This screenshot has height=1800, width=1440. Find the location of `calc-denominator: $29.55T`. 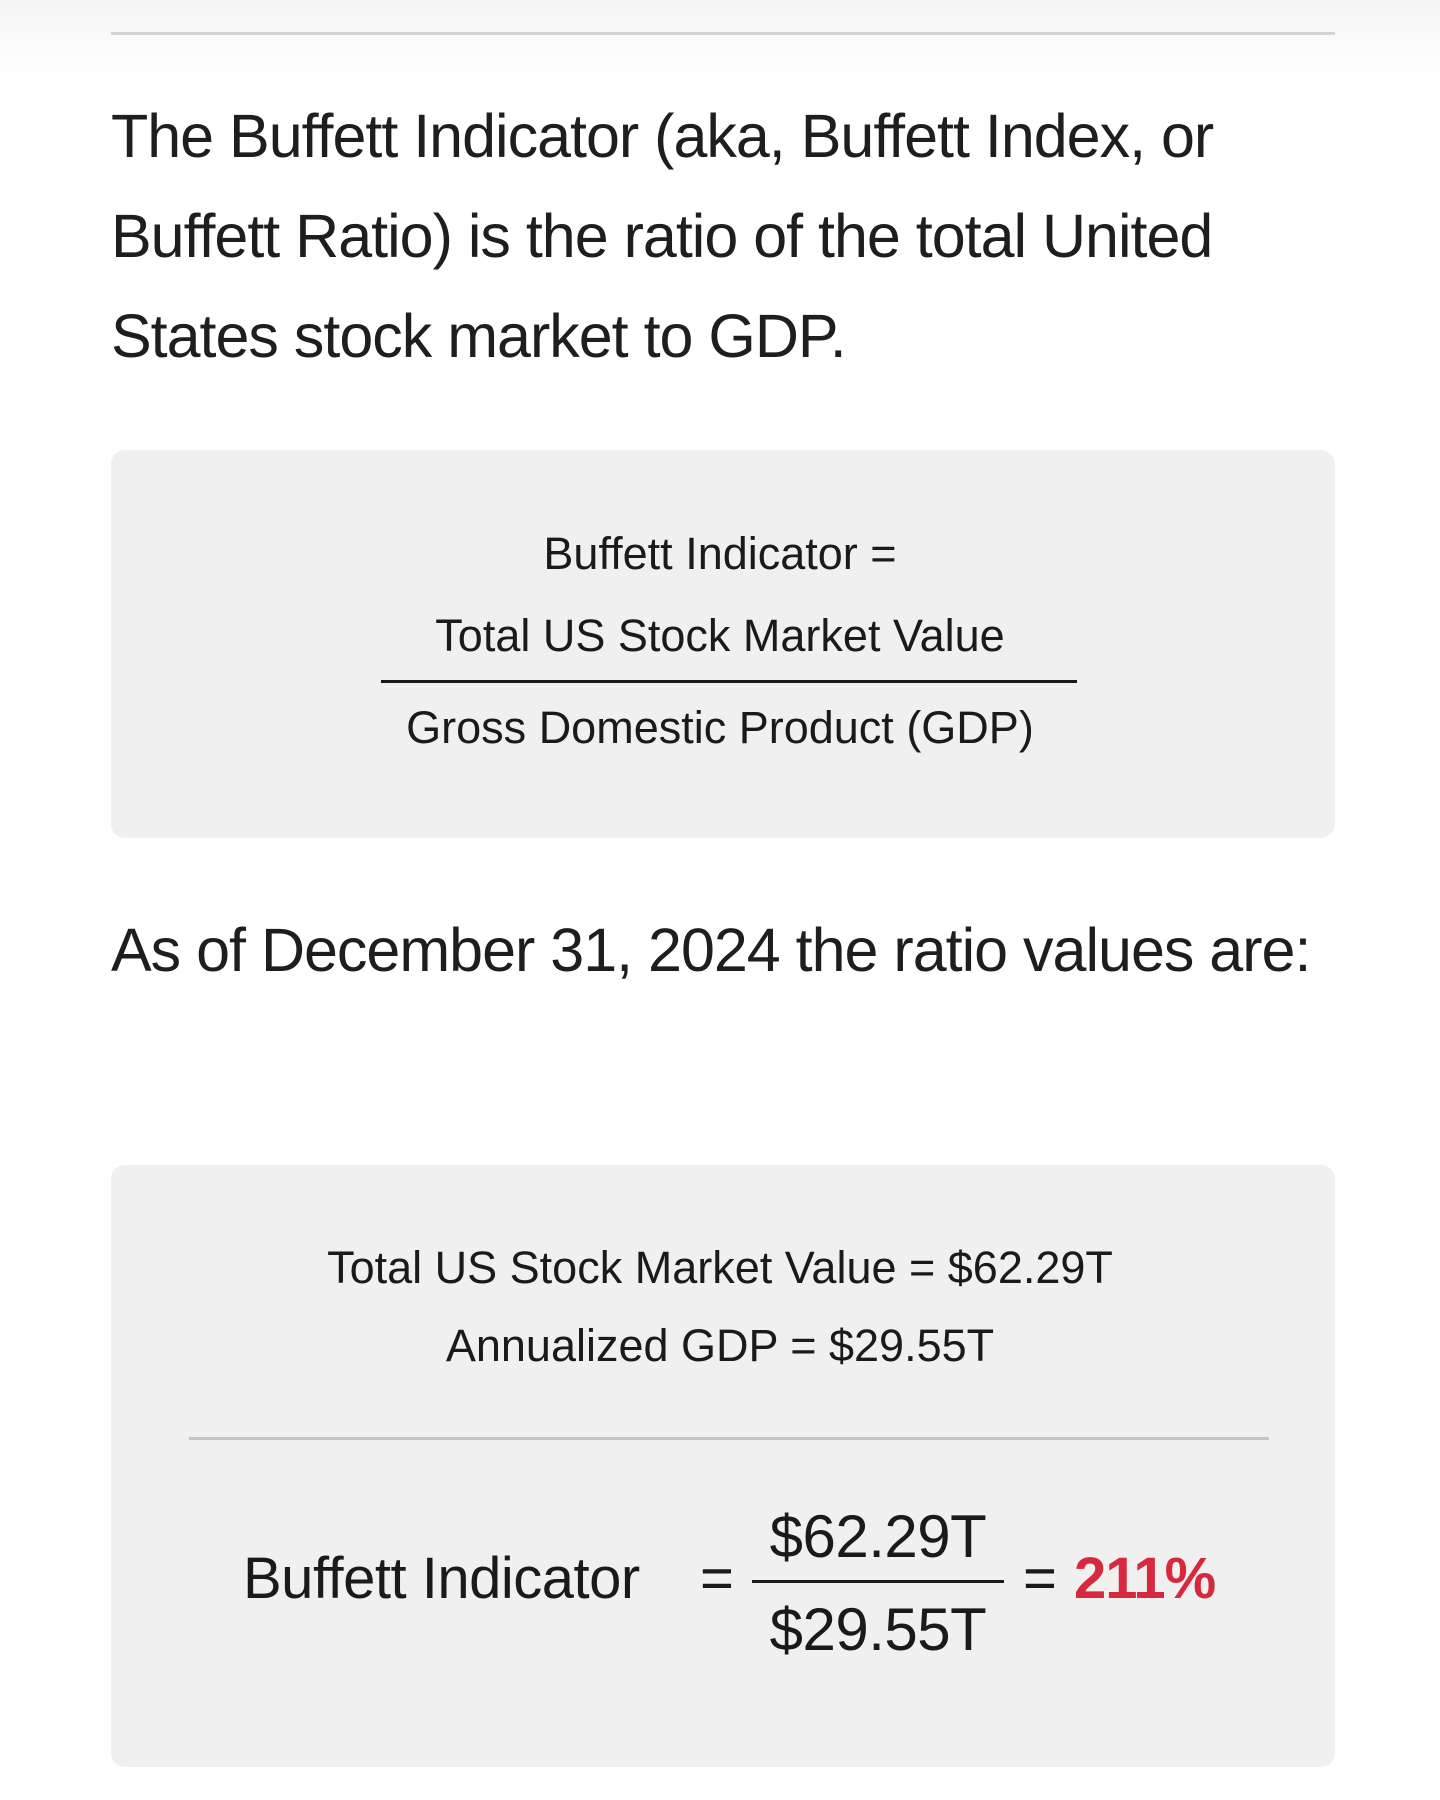

calc-denominator: $29.55T is located at coordinates (878, 1629).